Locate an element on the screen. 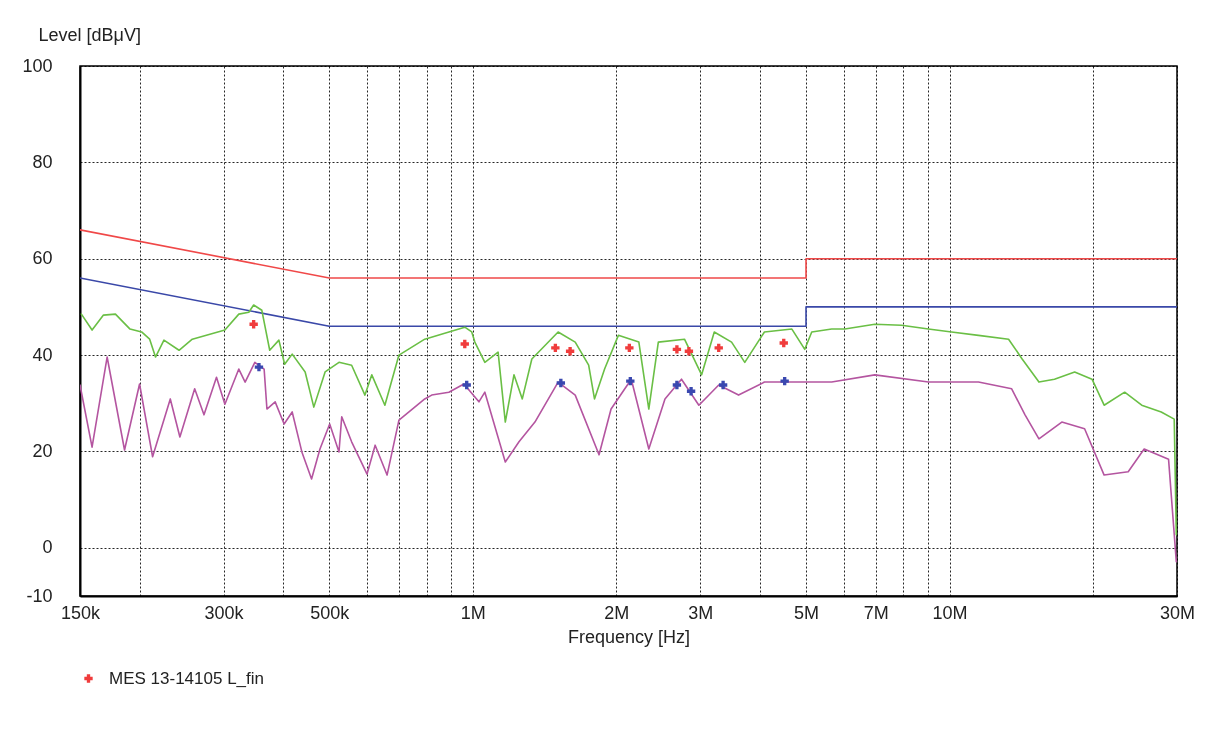 The image size is (1206, 747). y-tick-label: 100 is located at coordinates (37, 65).